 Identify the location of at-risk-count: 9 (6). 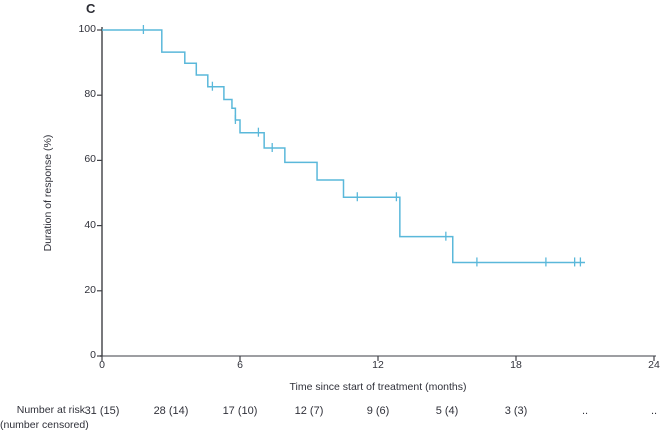
(378, 411).